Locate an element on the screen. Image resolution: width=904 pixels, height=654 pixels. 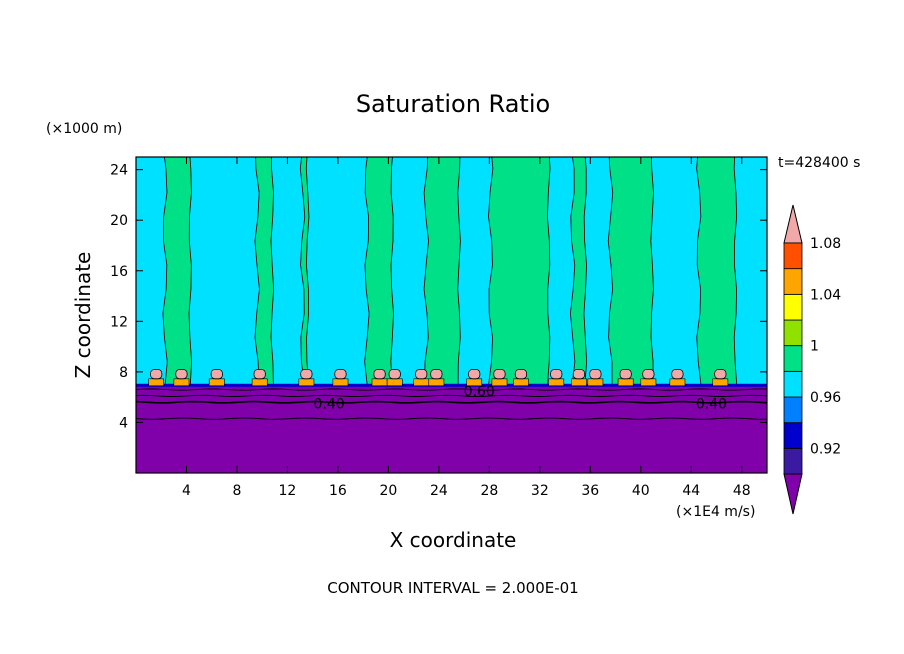
y-tick-label: 20 is located at coordinates (119, 221).